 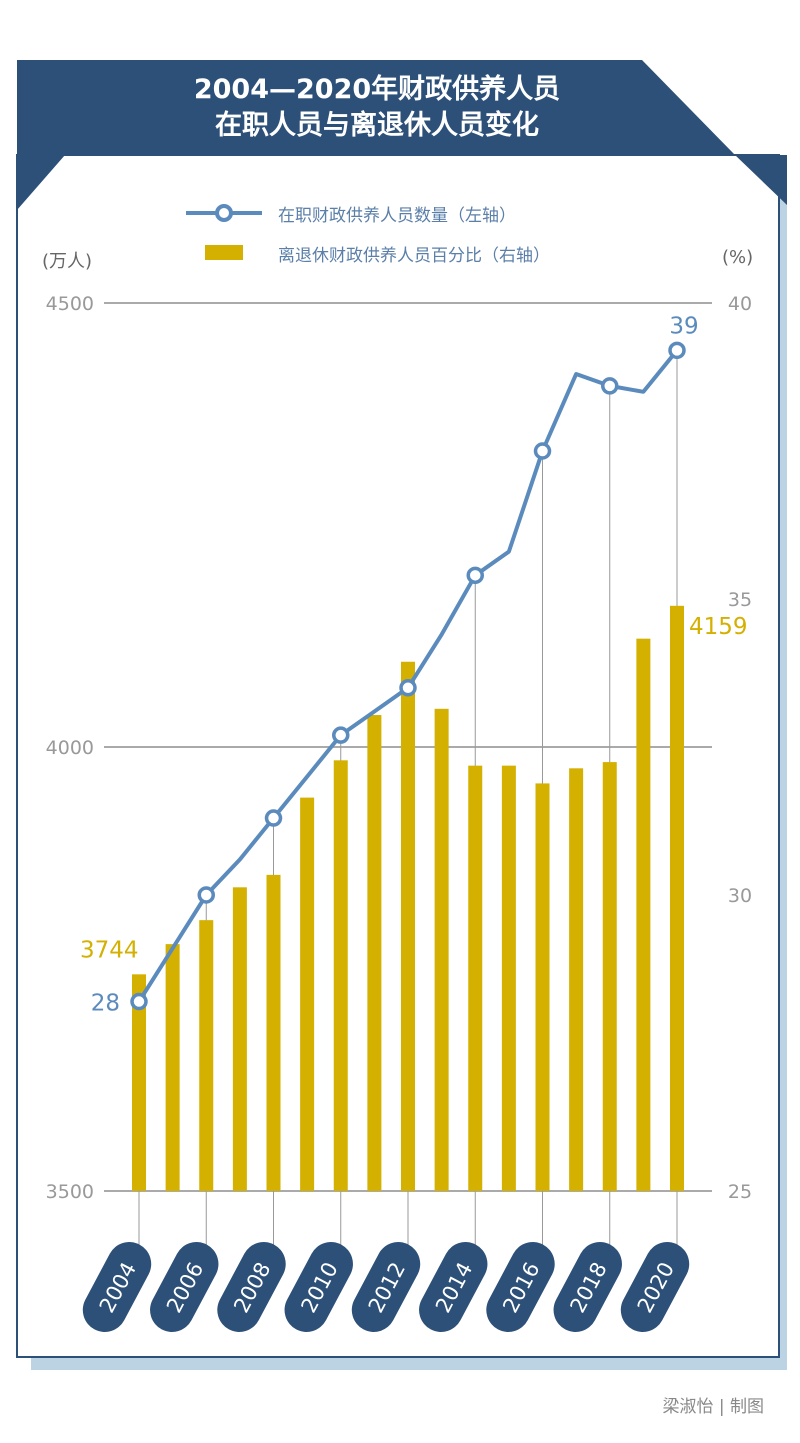 I want to click on bar-2018, so click(x=609, y=976).